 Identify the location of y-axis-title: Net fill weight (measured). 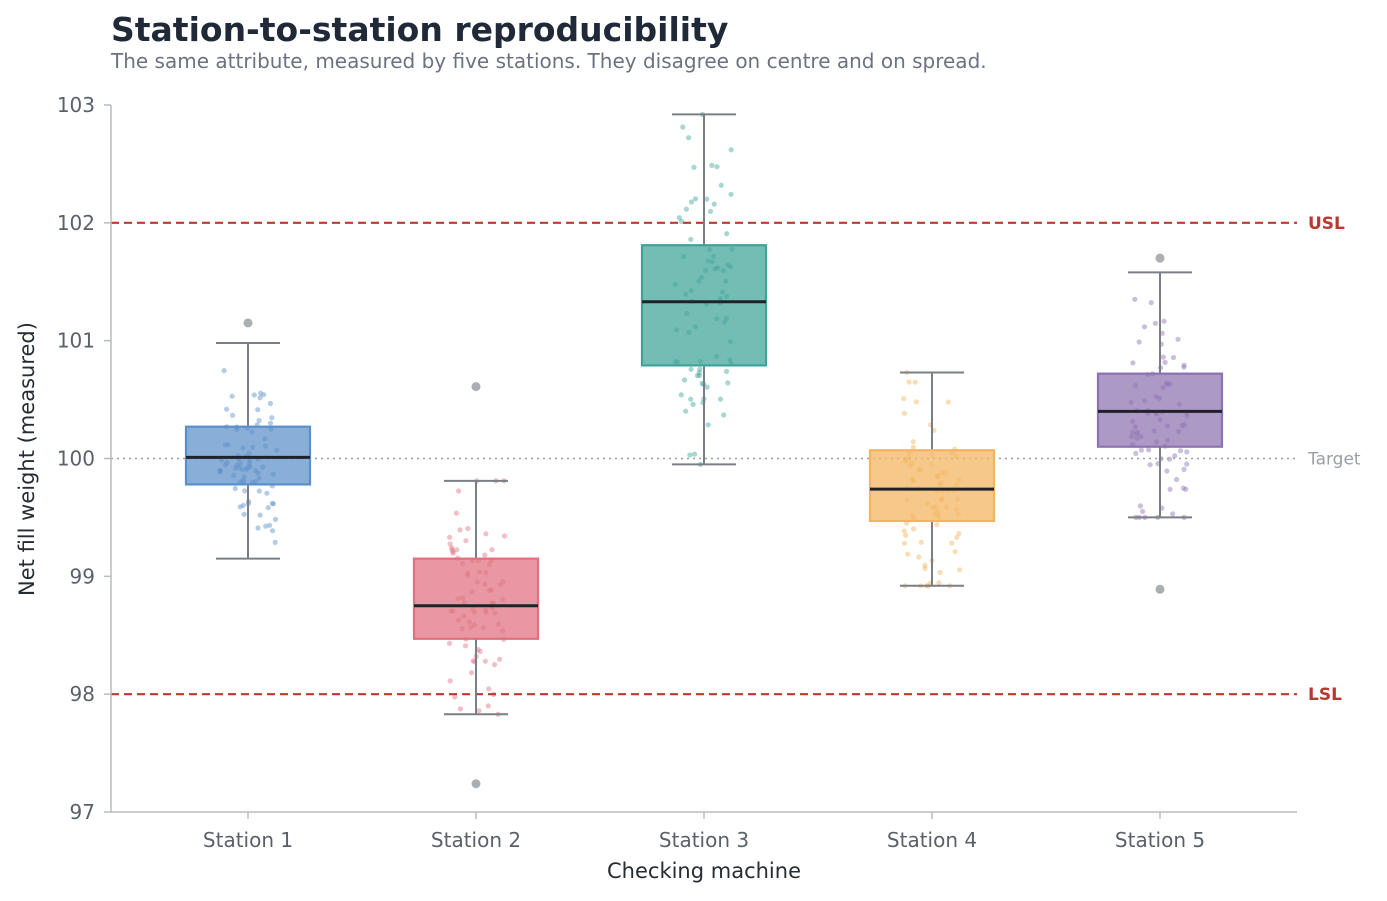
(27, 459).